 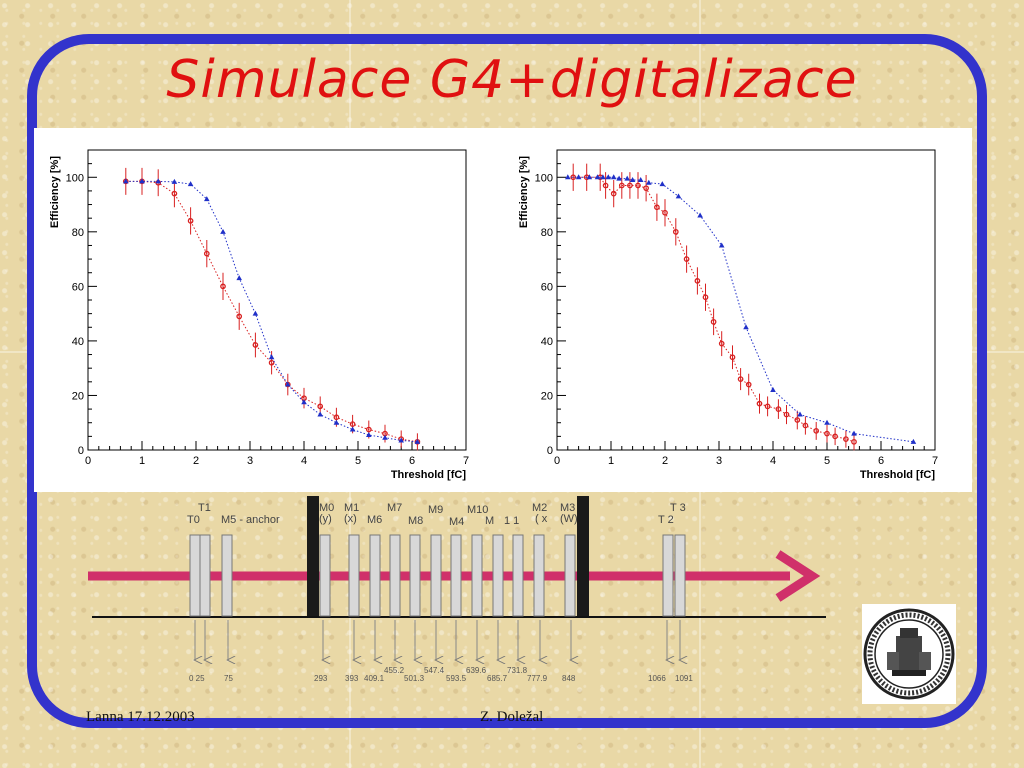 I want to click on x-tick-label: 5, so click(x=827, y=461).